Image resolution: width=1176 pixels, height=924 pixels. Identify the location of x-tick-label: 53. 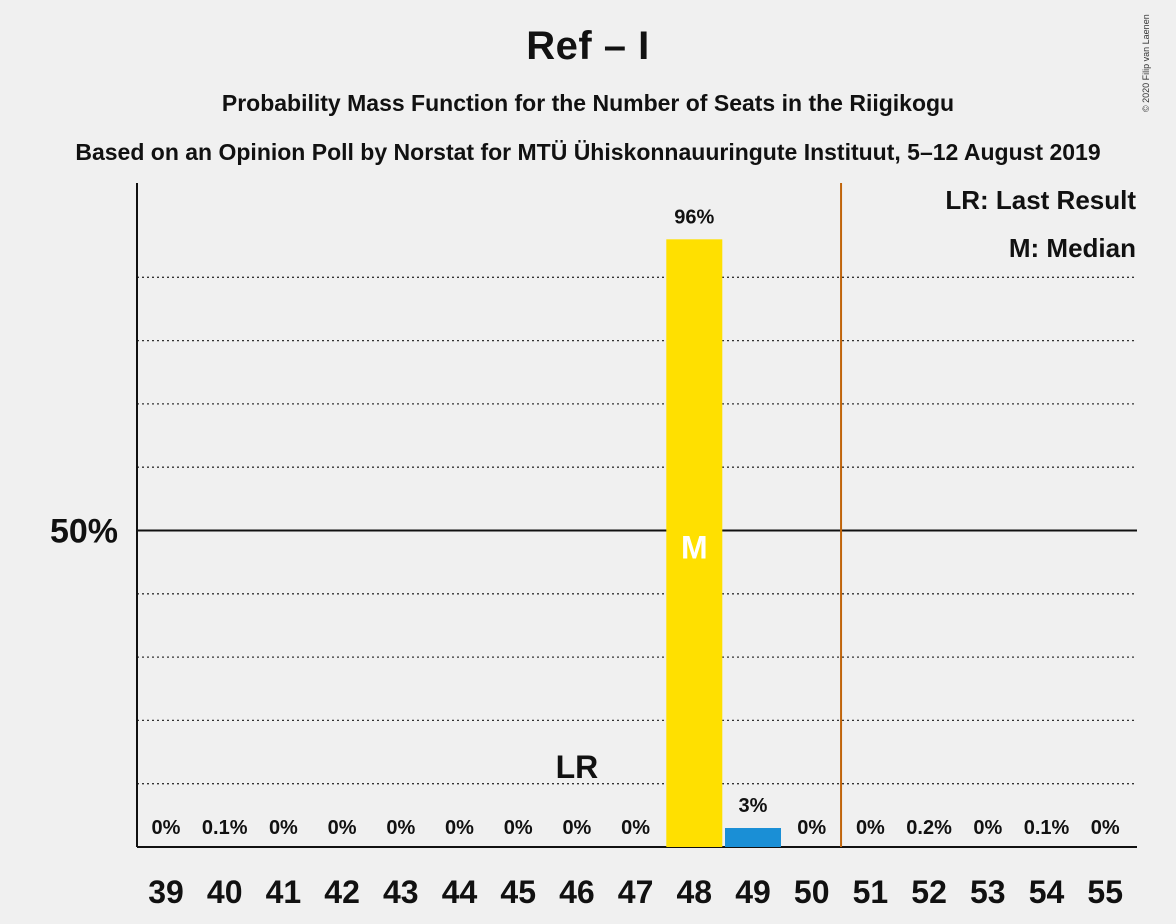
(988, 892).